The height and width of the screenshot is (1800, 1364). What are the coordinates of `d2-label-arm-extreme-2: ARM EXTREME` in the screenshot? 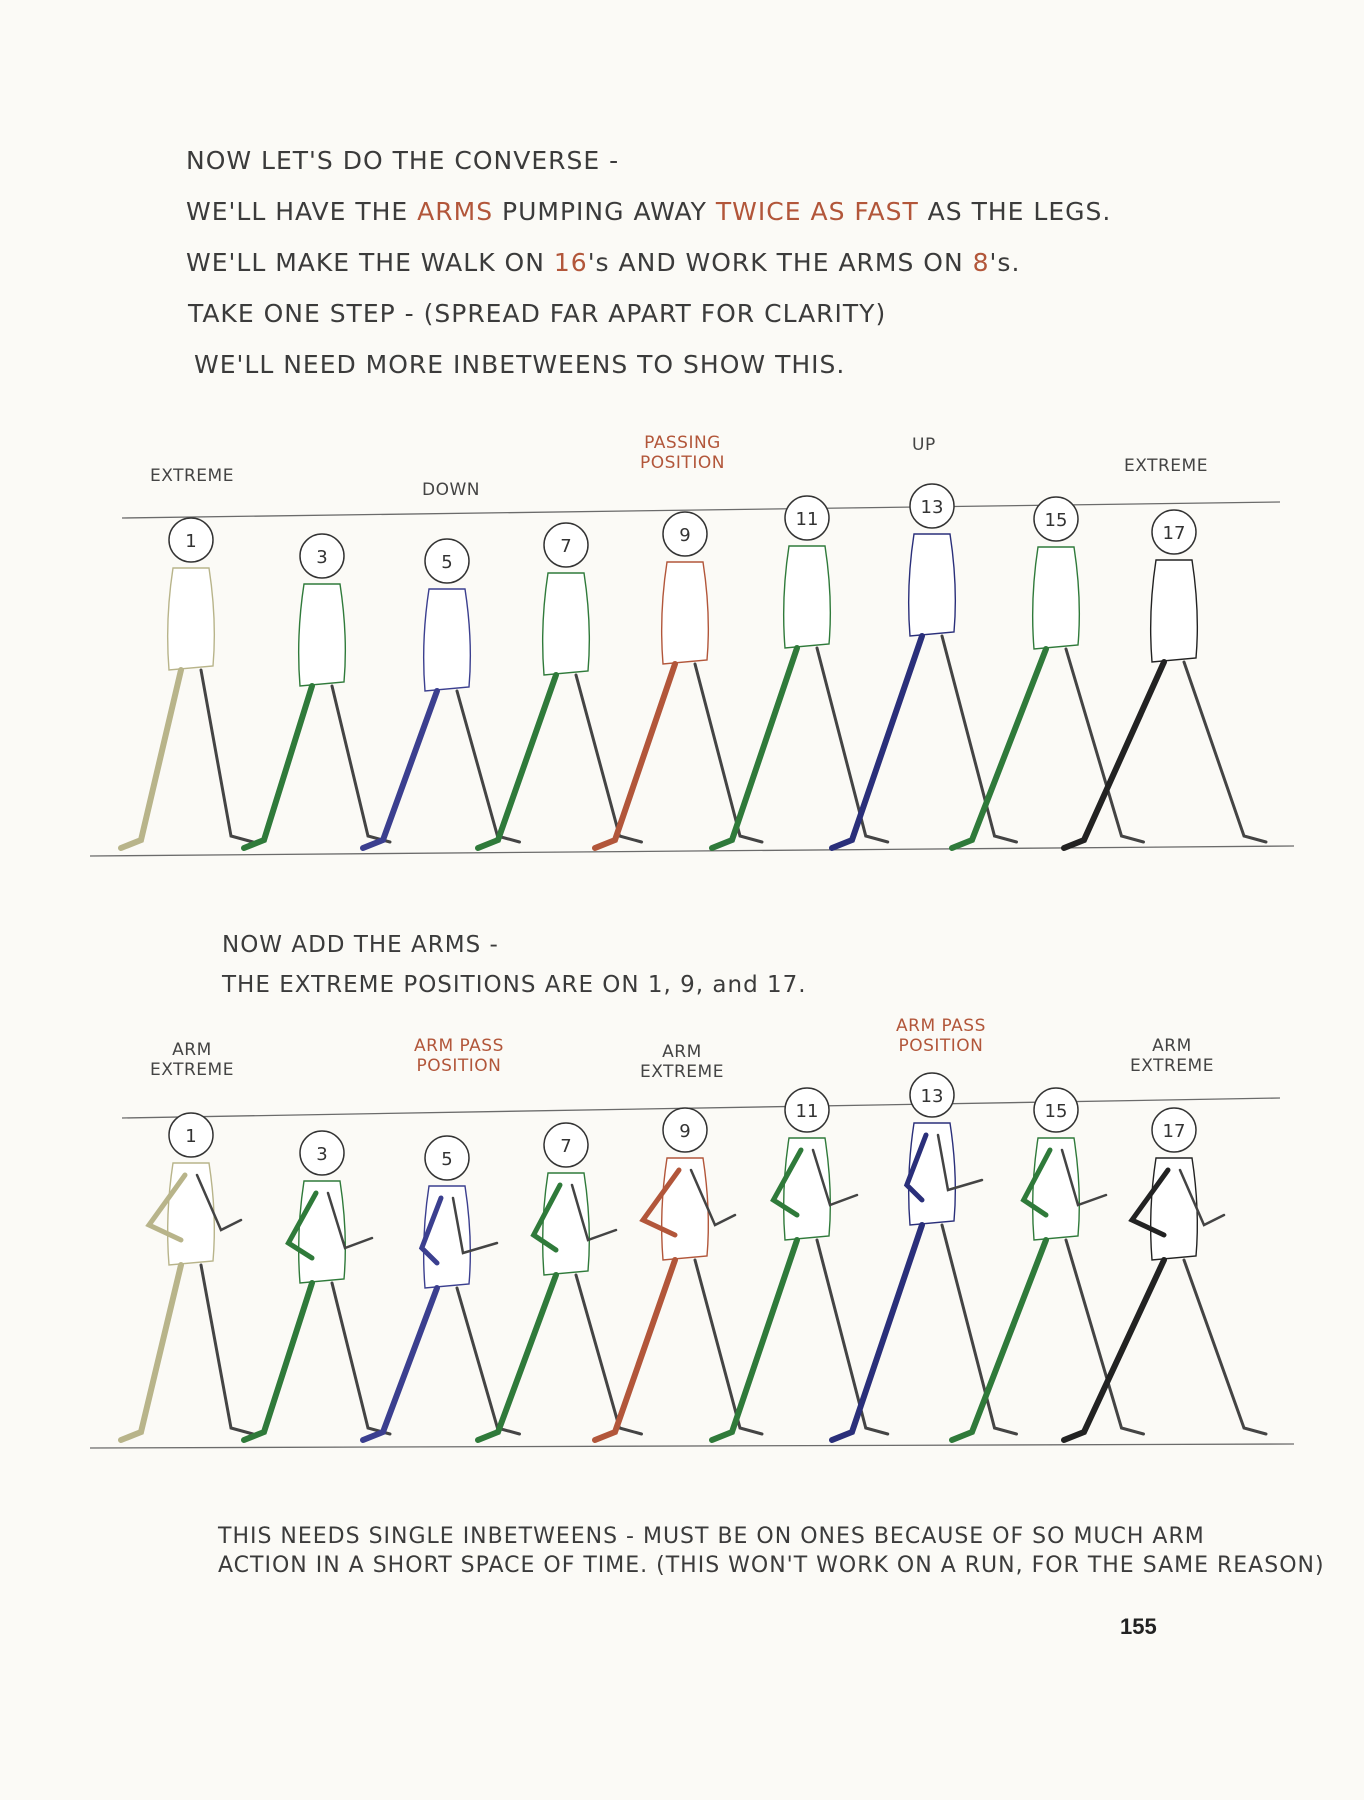 It's located at (682, 1062).